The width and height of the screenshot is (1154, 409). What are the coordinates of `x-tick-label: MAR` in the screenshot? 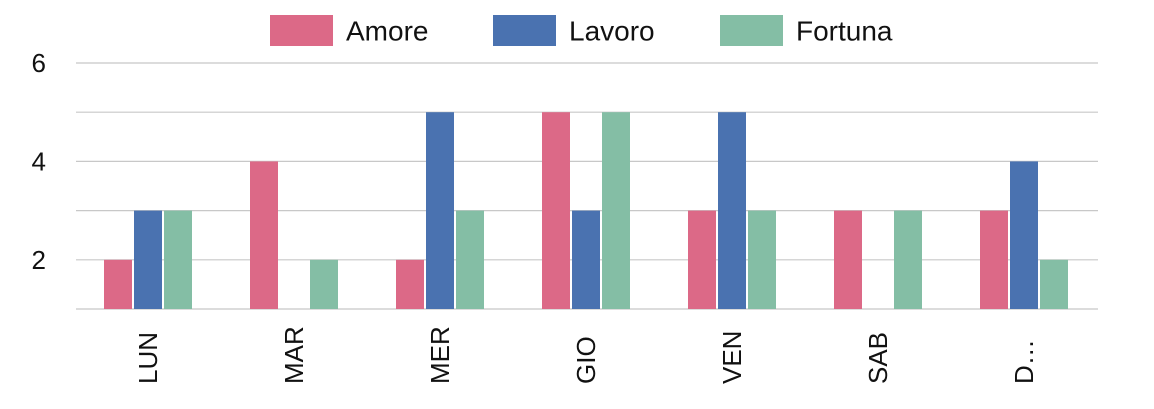 It's located at (294, 355).